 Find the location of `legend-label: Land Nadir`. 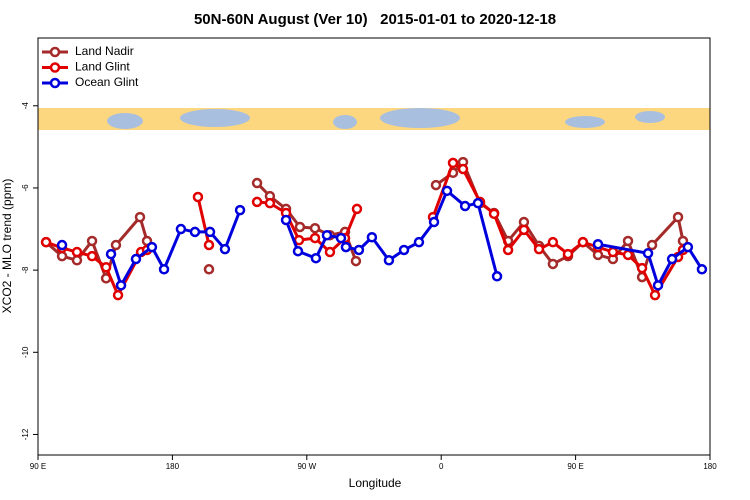

legend-label: Land Nadir is located at coordinates (104, 51).